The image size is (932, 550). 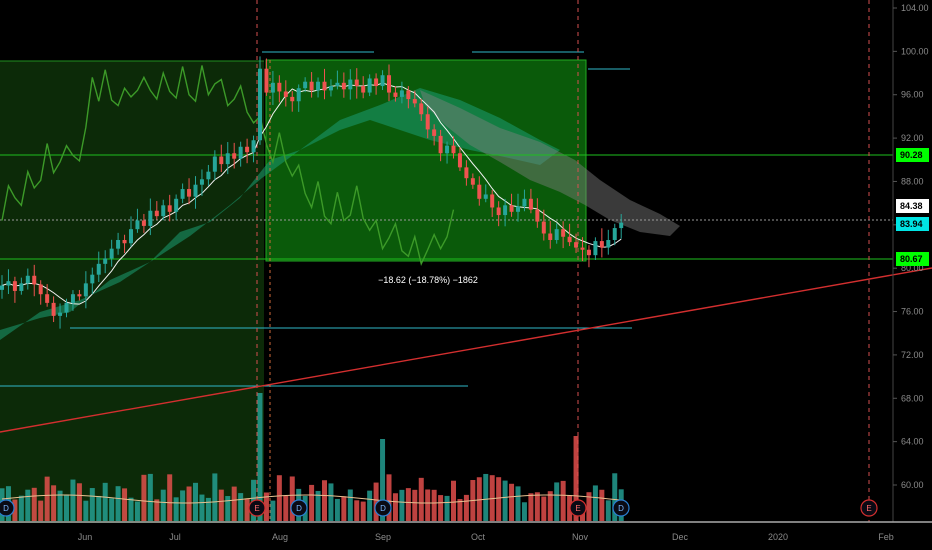 I want to click on price-axis-label: 88.00, so click(x=912, y=181).